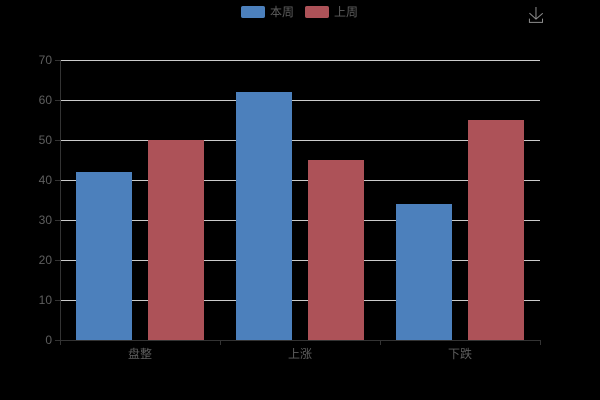 This screenshot has width=600, height=400. What do you see at coordinates (300, 353) in the screenshot?
I see `svg-text: 上涨` at bounding box center [300, 353].